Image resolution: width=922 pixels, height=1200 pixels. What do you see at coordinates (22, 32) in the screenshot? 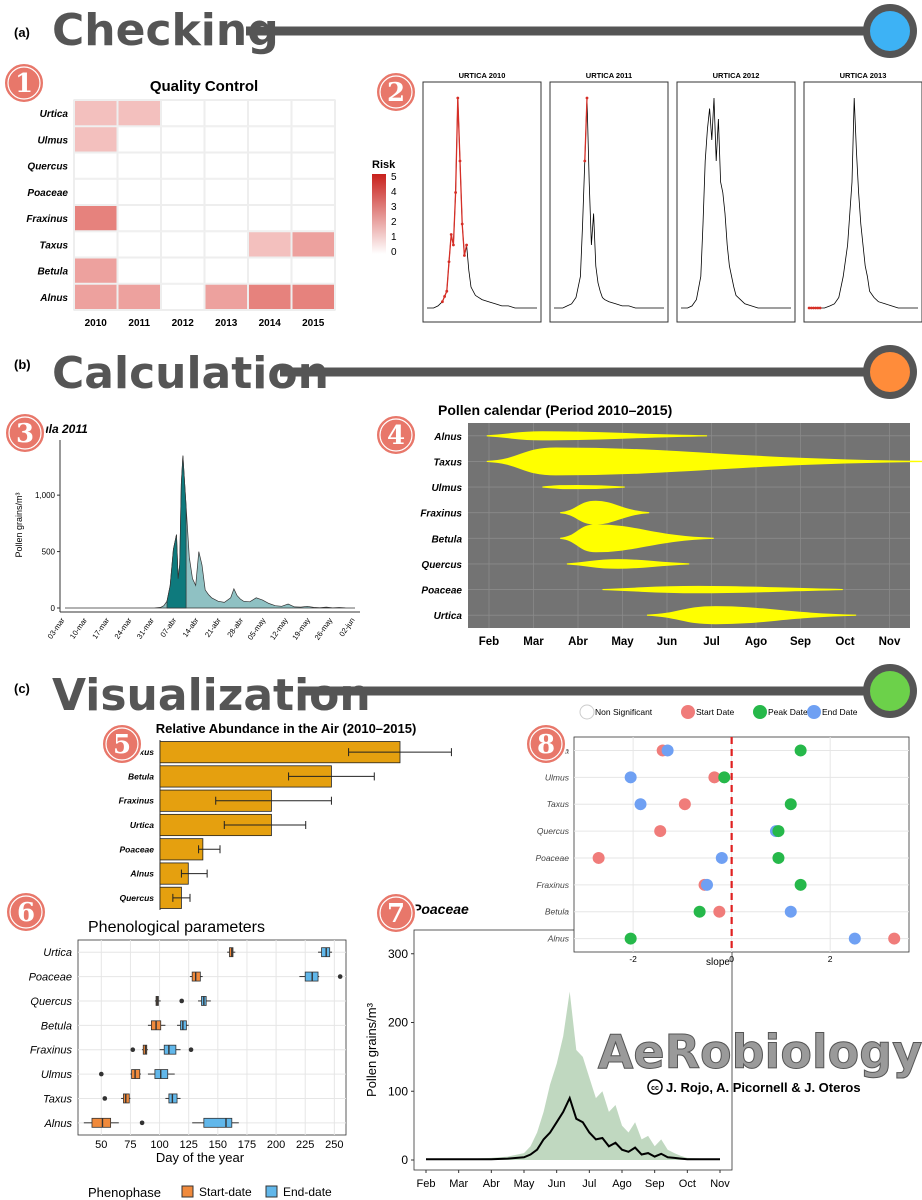
I see `section-tag: (a)` at bounding box center [22, 32].